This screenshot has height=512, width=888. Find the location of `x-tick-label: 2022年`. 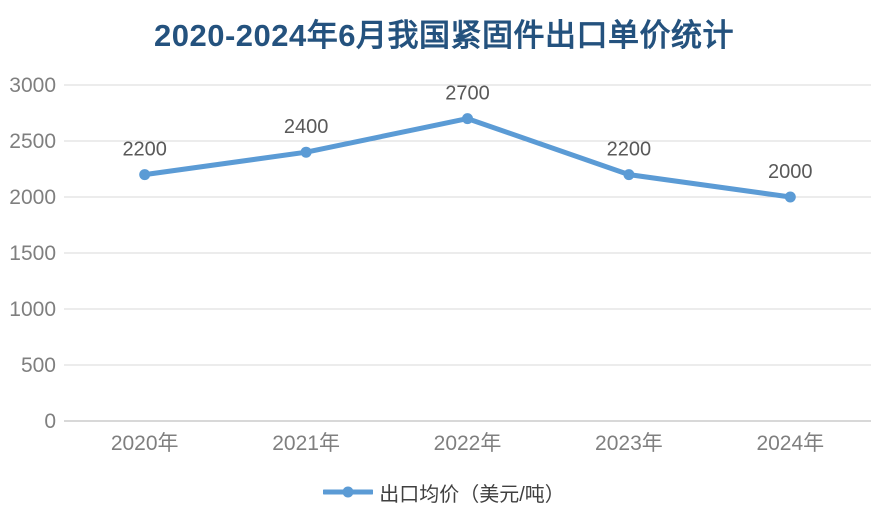

x-tick-label: 2022年 is located at coordinates (468, 443).